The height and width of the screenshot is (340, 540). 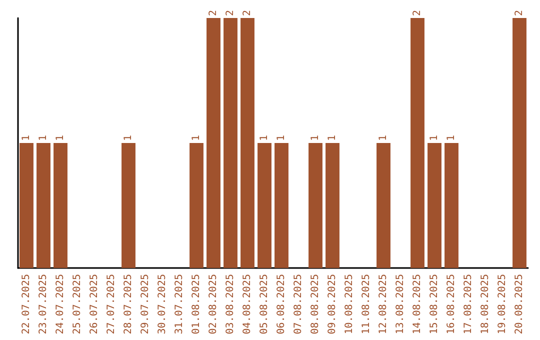 What do you see at coordinates (502, 304) in the screenshot?
I see `x-tick-label: 19.08.2025` at bounding box center [502, 304].